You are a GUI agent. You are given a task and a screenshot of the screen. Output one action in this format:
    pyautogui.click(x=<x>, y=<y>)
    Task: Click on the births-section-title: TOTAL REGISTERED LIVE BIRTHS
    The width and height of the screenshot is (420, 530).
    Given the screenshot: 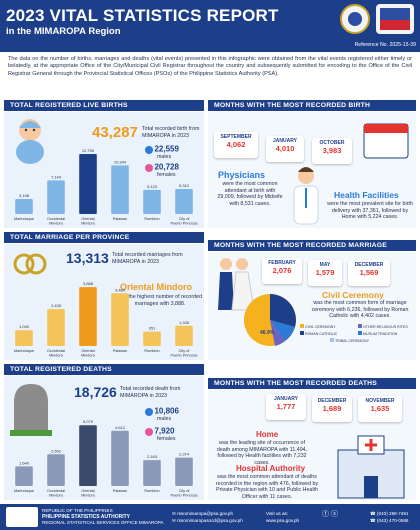 What is the action you would take?
    pyautogui.click(x=104, y=105)
    